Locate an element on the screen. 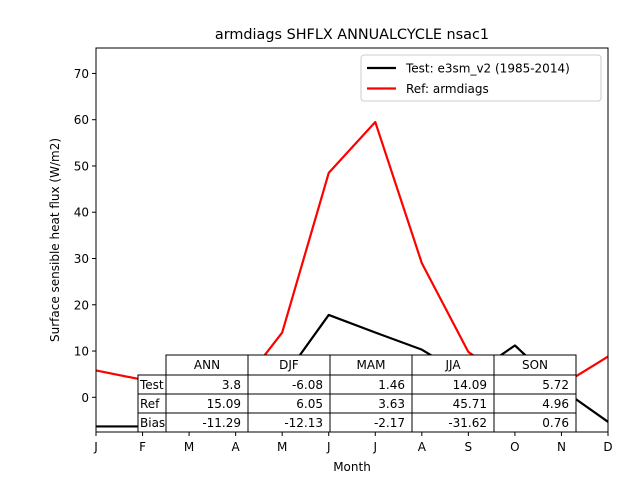 The height and width of the screenshot is (480, 640). table-column-header: MAM is located at coordinates (371, 365).